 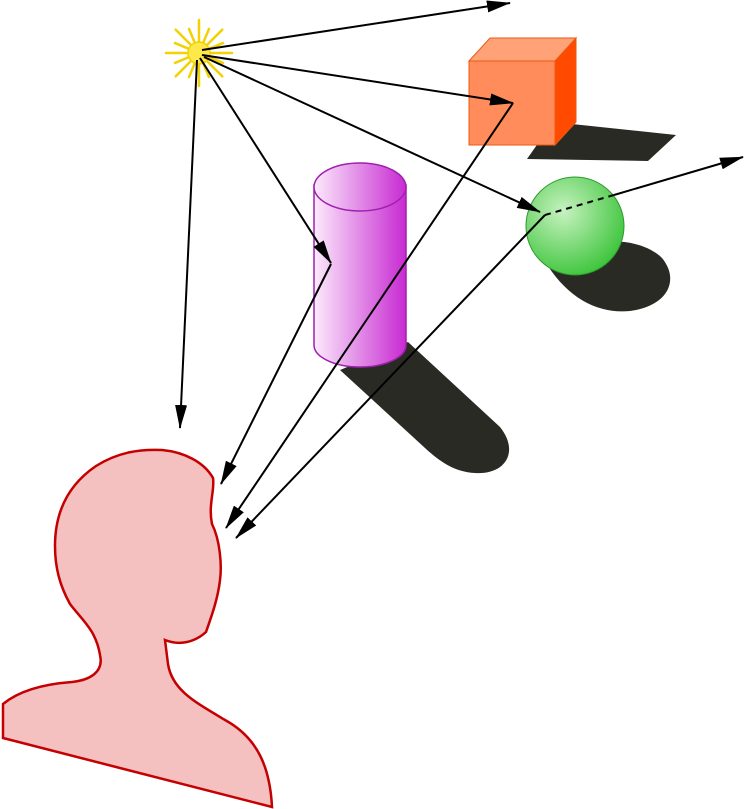 What do you see at coordinates (360, 187) in the screenshot?
I see `cylinder-top` at bounding box center [360, 187].